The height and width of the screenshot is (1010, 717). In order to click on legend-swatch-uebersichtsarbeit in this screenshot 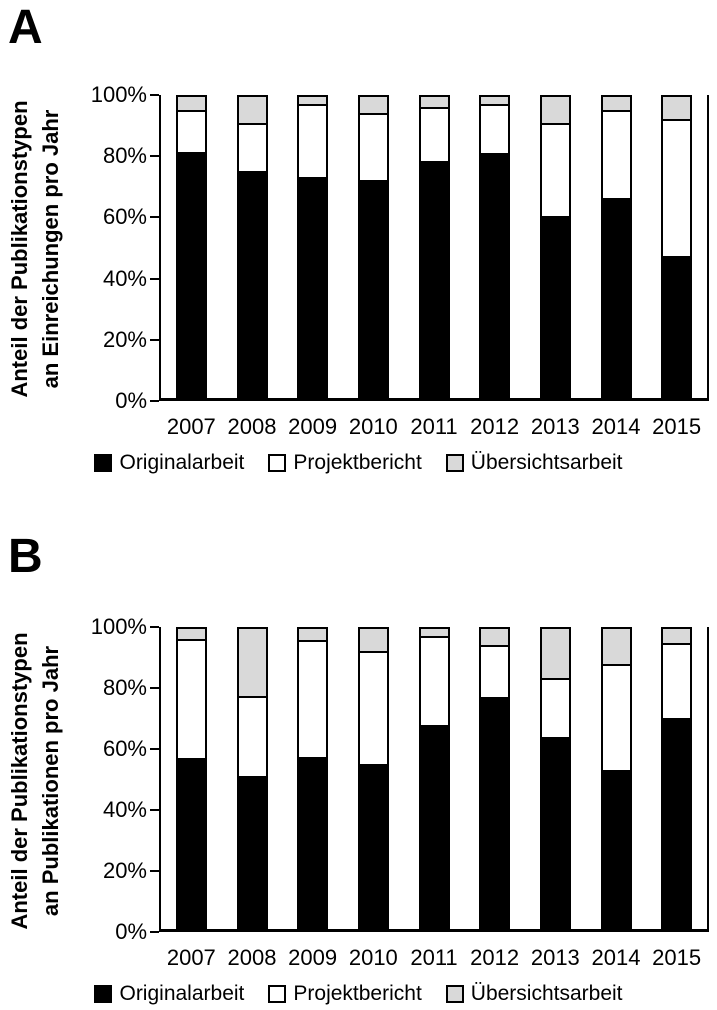, I will do `click(454, 994)`.